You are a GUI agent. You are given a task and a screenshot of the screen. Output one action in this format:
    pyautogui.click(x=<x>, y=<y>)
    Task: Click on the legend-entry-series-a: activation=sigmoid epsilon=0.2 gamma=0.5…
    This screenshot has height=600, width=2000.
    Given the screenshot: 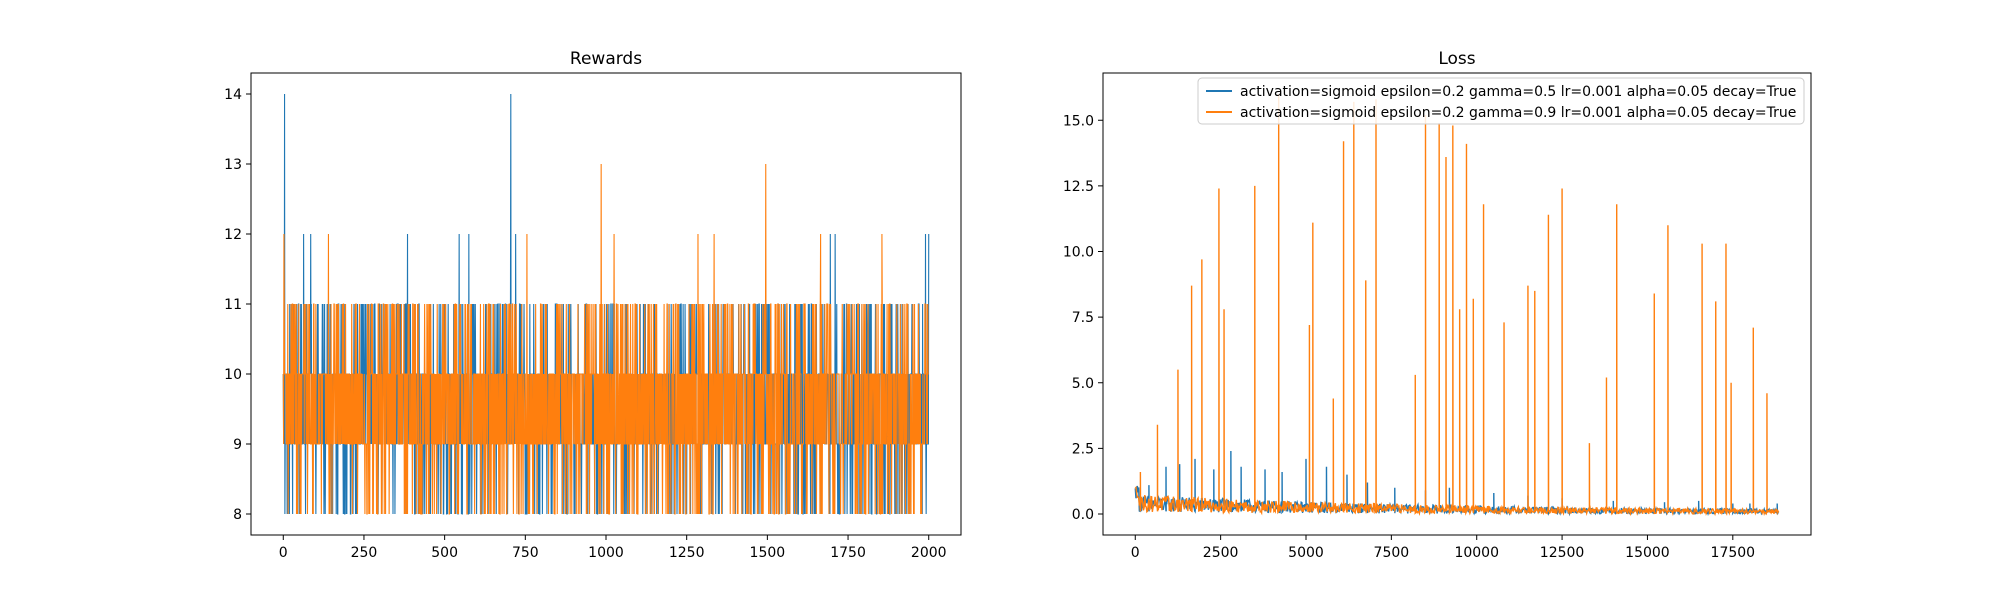 What is the action you would take?
    pyautogui.click(x=1501, y=92)
    